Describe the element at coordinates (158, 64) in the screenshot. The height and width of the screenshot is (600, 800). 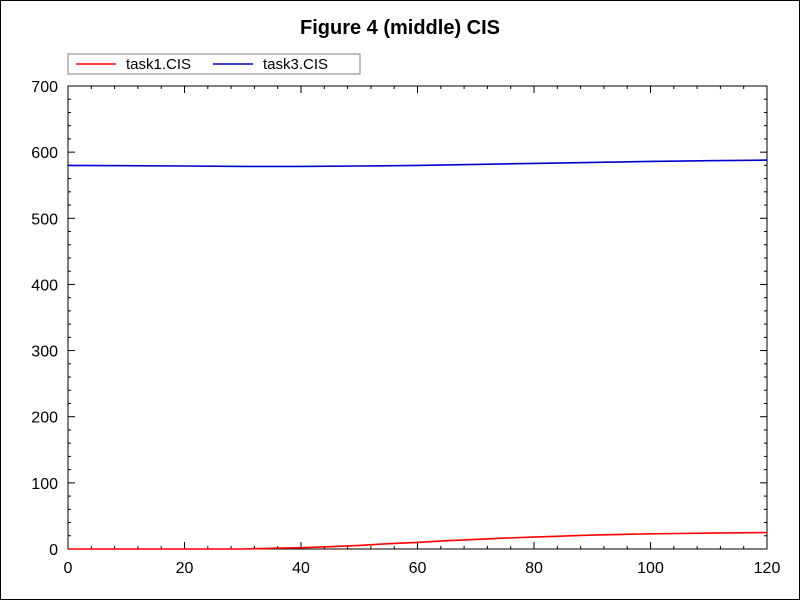
I see `legend-label-task1-cis: task1.CIS` at that location.